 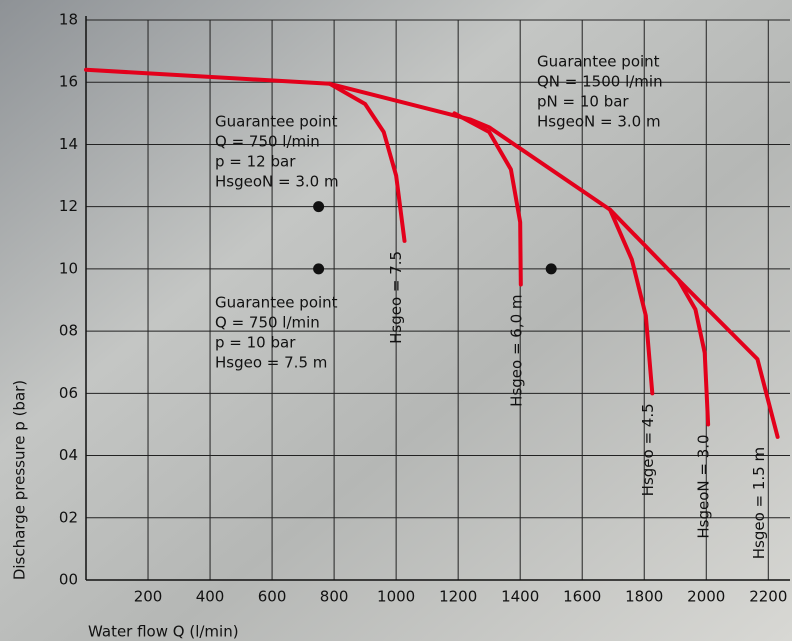 What do you see at coordinates (706, 597) in the screenshot?
I see `x-tick-label: 2000` at bounding box center [706, 597].